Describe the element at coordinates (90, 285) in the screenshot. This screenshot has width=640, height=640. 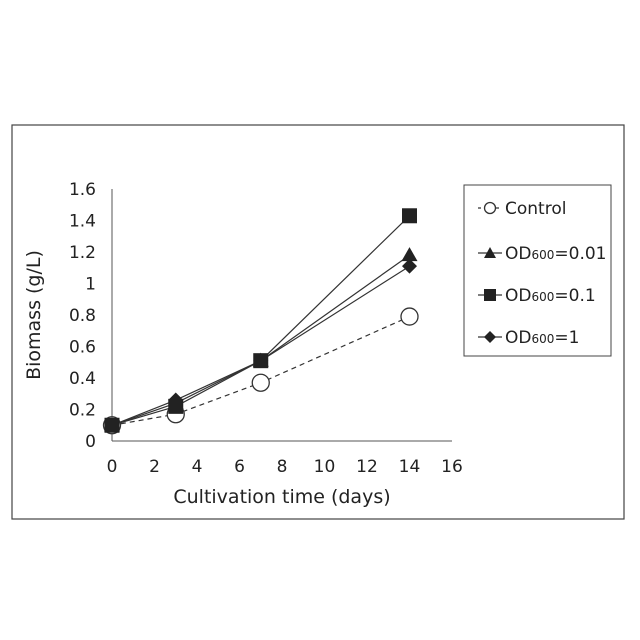
I see `y-tick-label: 1` at that location.